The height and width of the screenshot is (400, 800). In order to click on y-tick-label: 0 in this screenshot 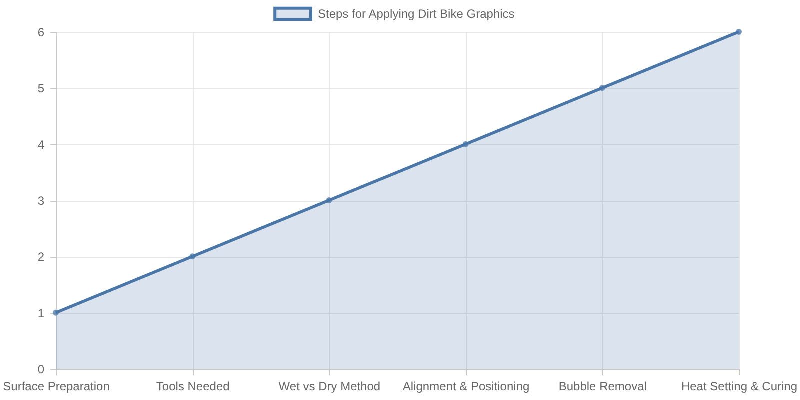, I will do `click(41, 369)`.